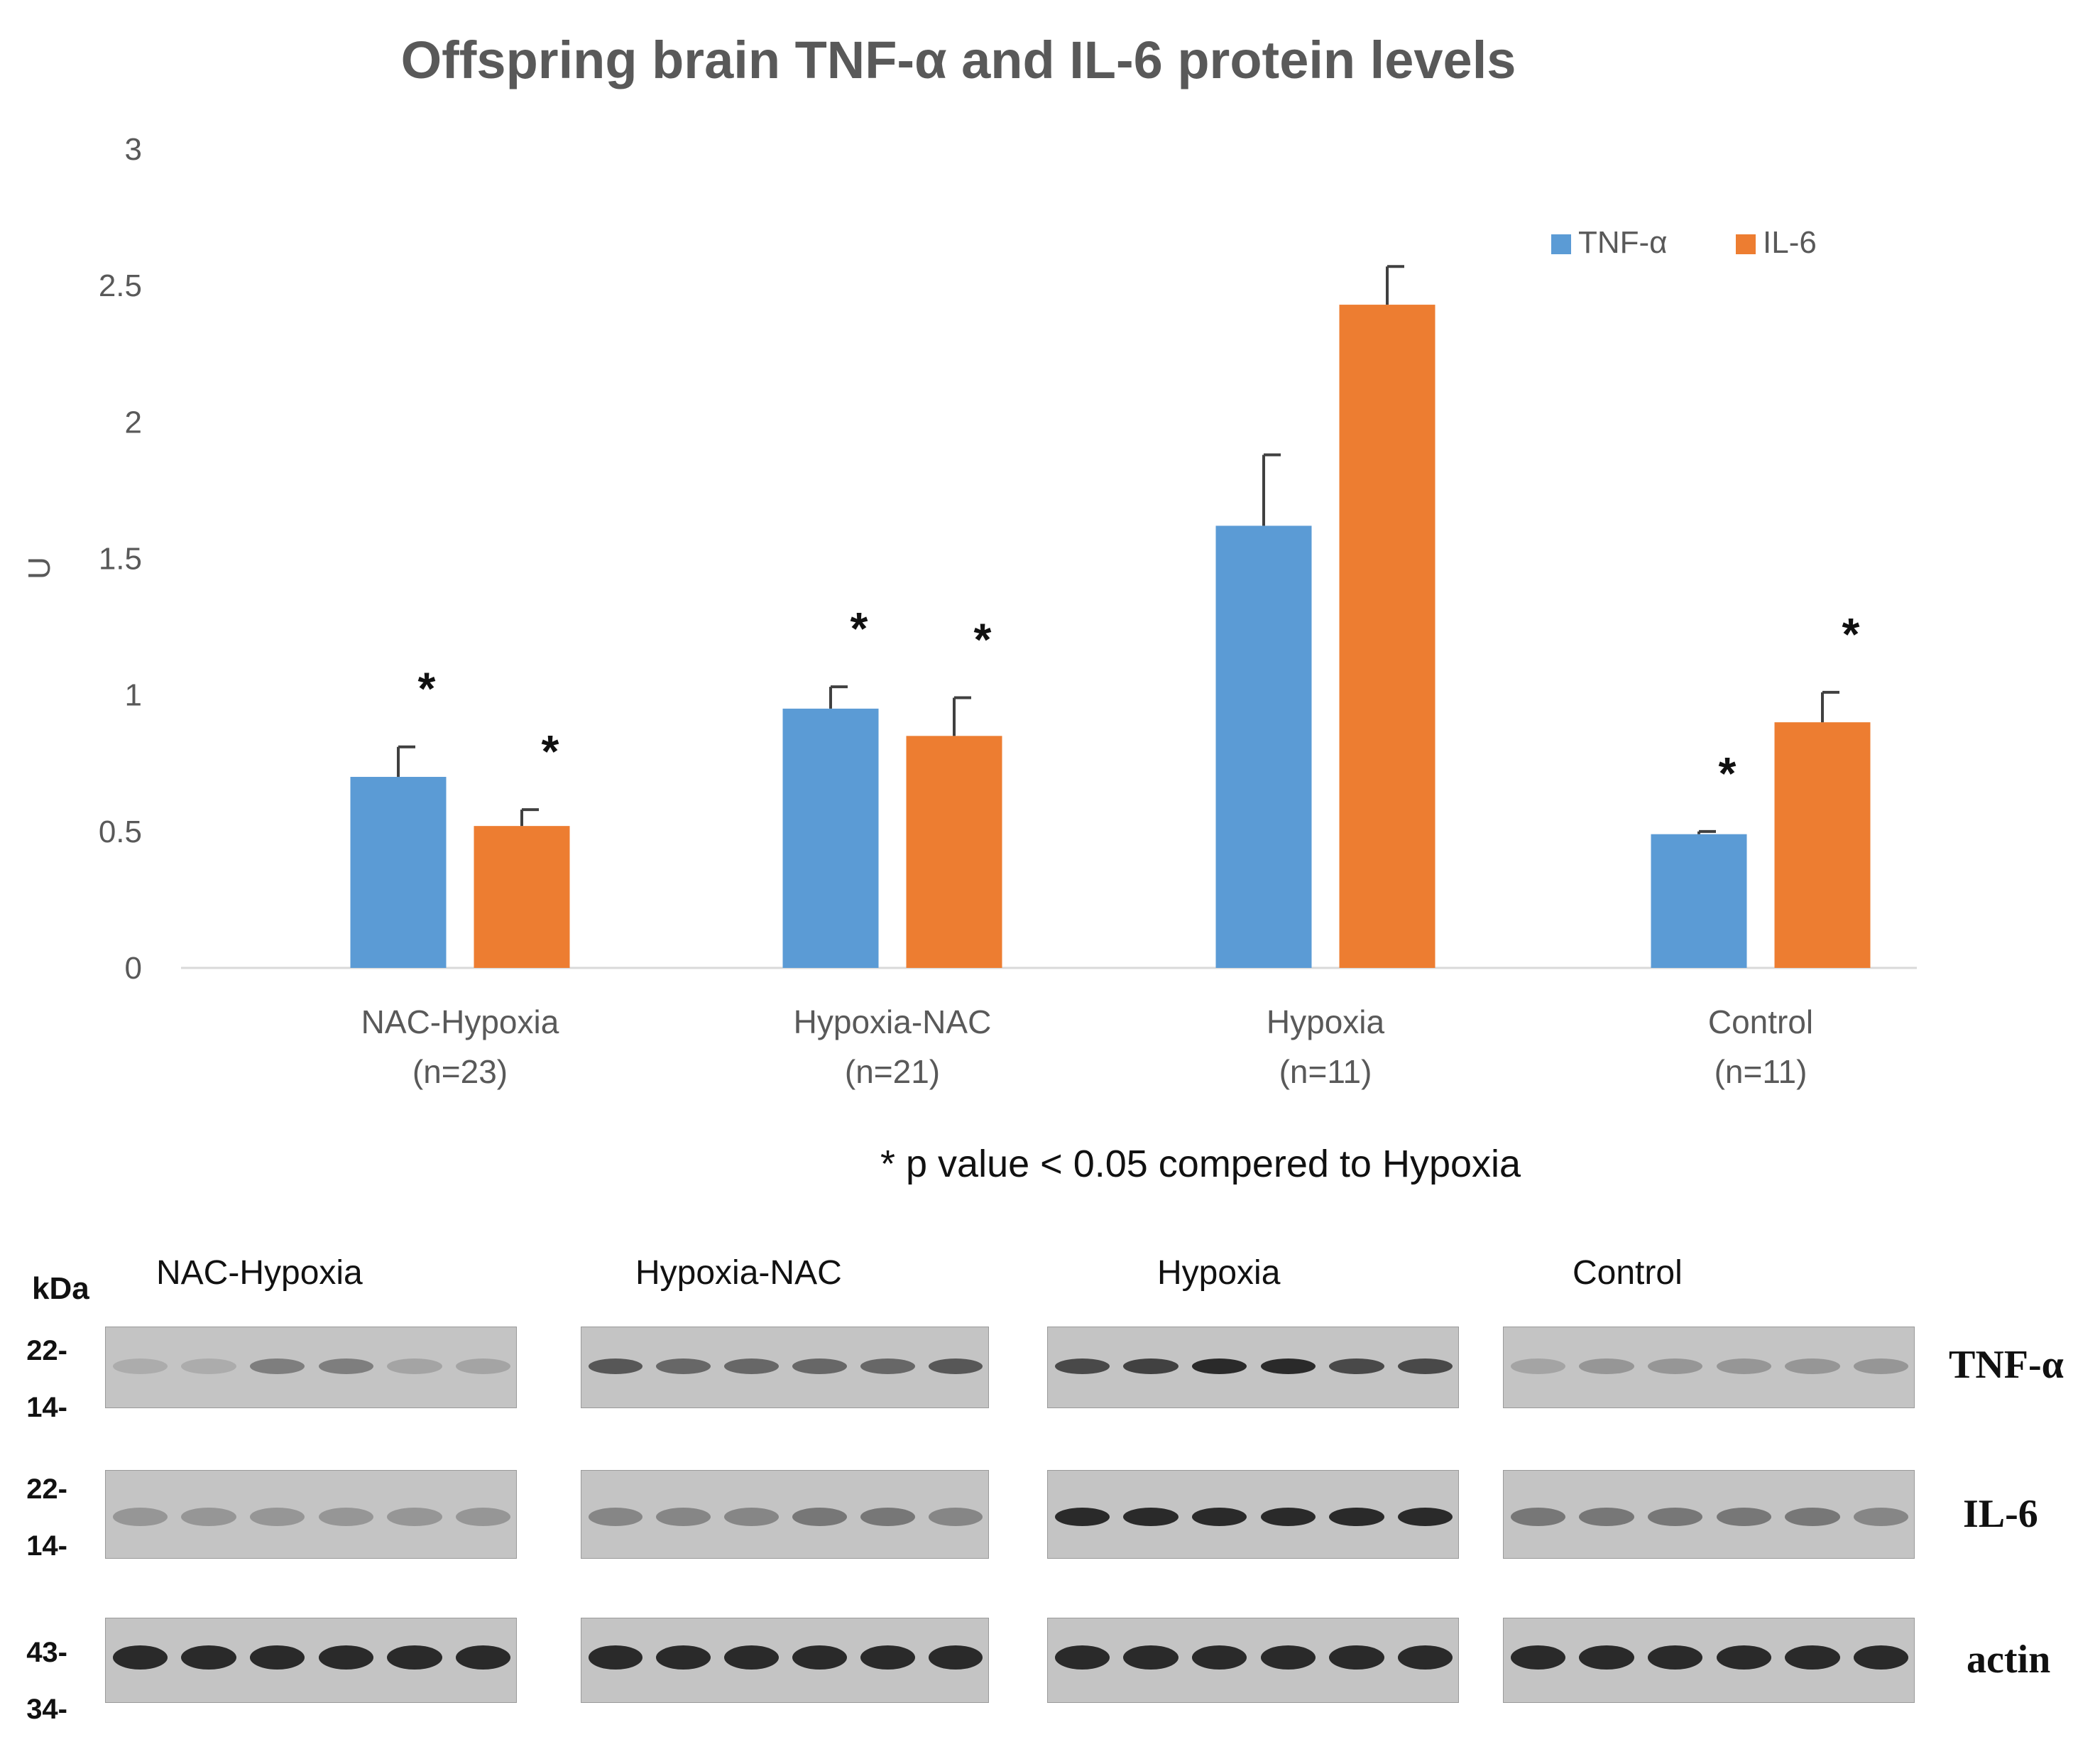  I want to click on x-category-n: (n=23), so click(460, 1071).